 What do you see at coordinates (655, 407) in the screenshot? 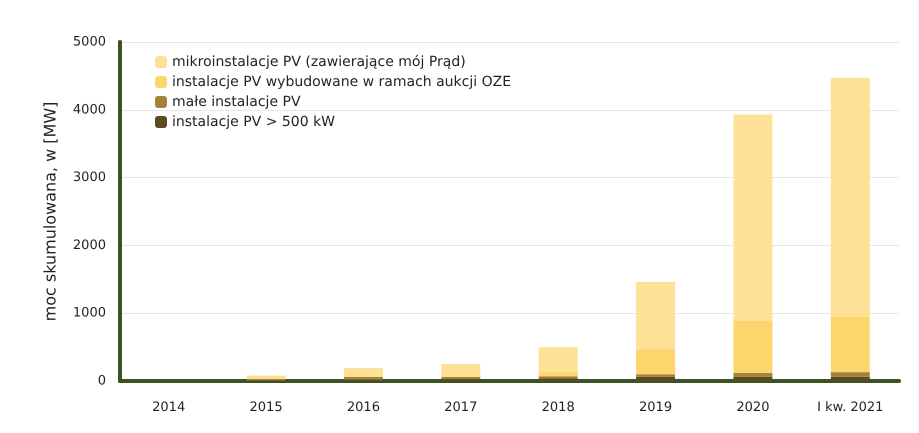
I see `x-tick-label: 2019` at bounding box center [655, 407].